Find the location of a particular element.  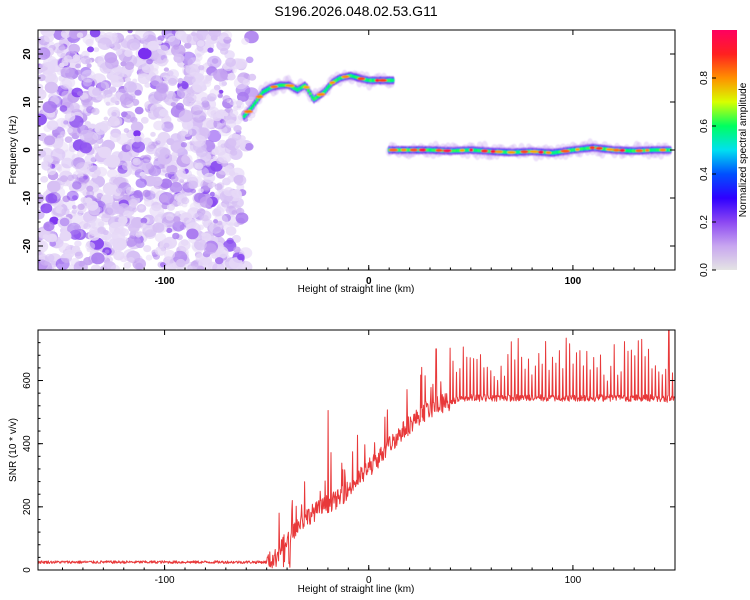

y-tick-label: 0 is located at coordinates (27, 150).